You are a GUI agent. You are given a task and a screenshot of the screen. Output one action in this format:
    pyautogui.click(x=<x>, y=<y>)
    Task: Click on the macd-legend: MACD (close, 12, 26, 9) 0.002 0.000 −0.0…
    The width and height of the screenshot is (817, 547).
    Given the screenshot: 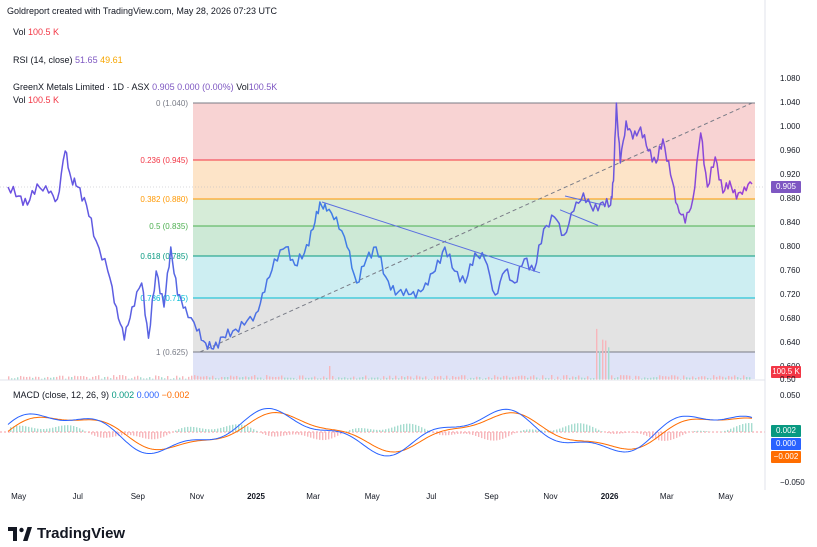 What is the action you would take?
    pyautogui.click(x=101, y=395)
    